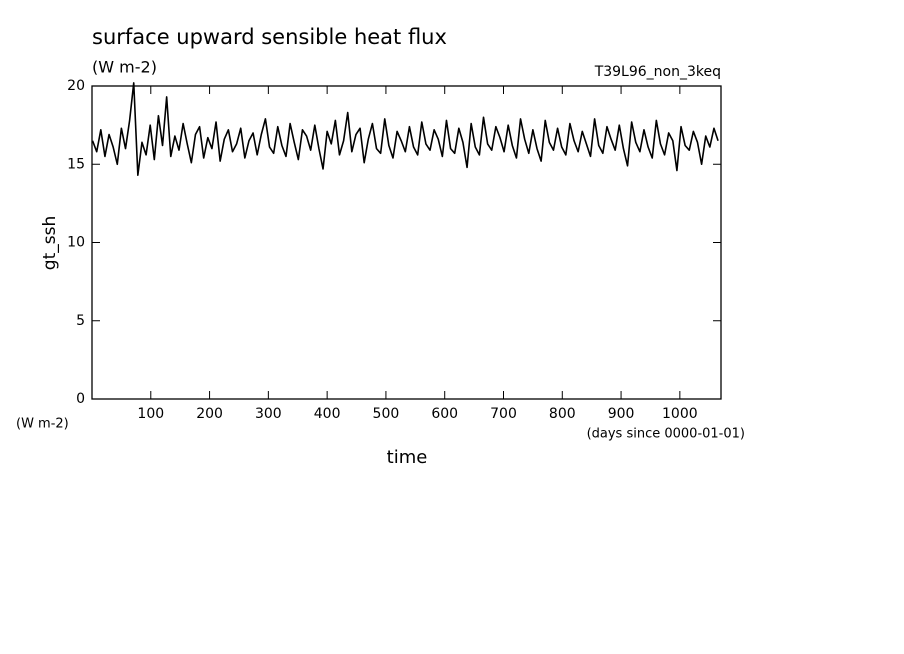 This screenshot has width=904, height=654. What do you see at coordinates (150, 414) in the screenshot?
I see `x-tick-label: 100` at bounding box center [150, 414].